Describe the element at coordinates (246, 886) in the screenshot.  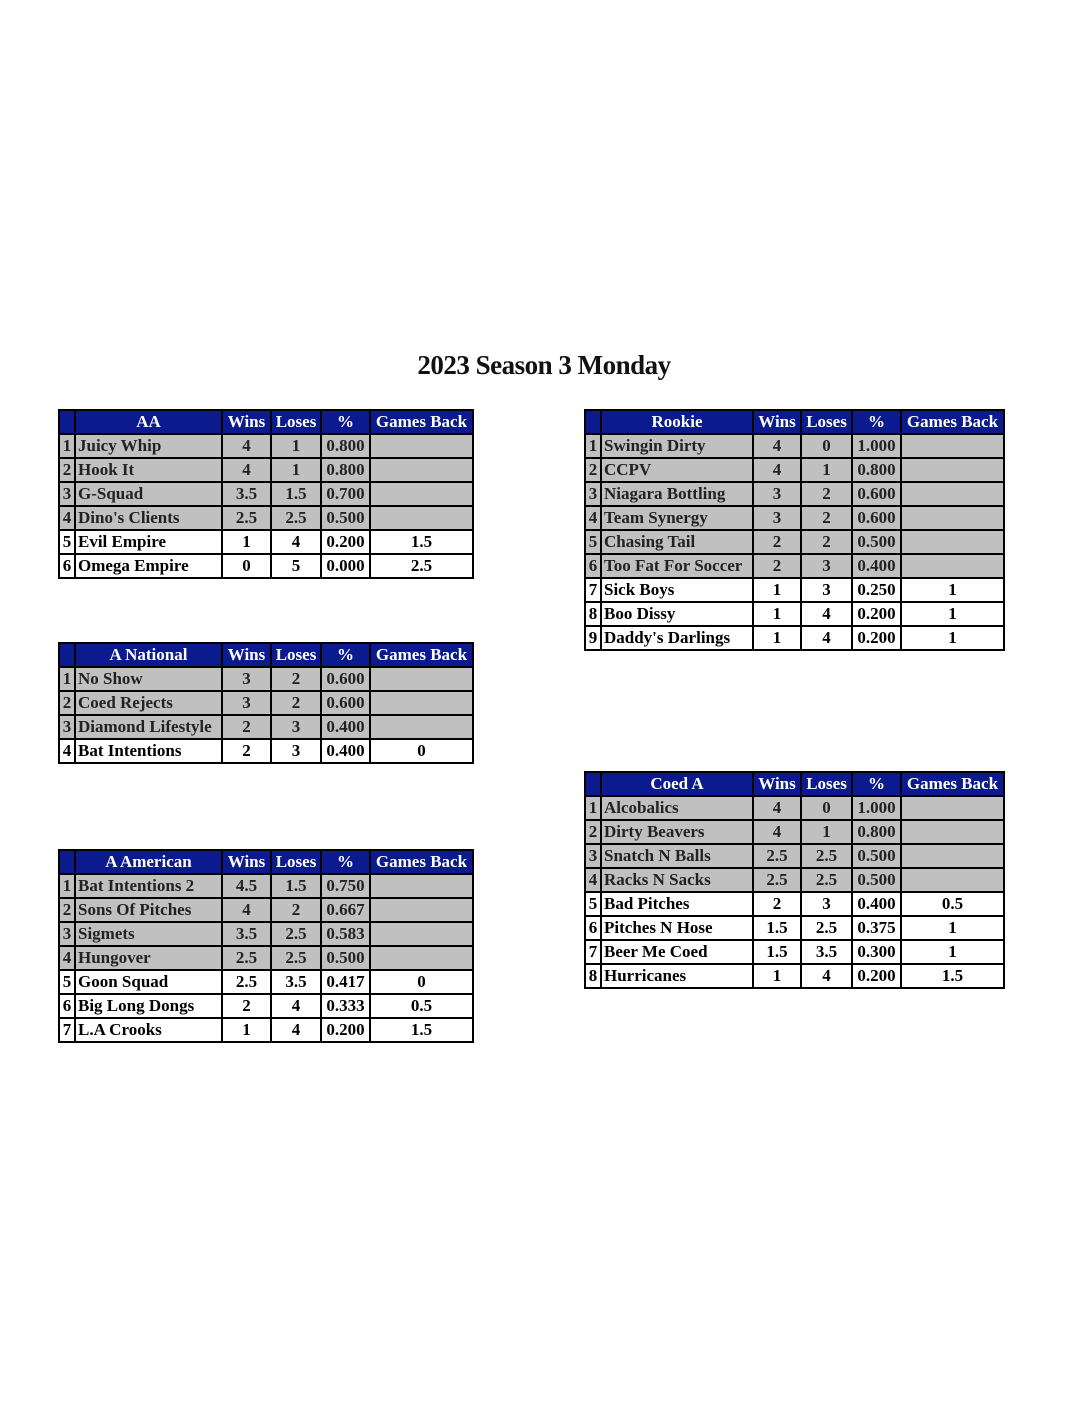
I see `wins-cell: 4.5` at that location.